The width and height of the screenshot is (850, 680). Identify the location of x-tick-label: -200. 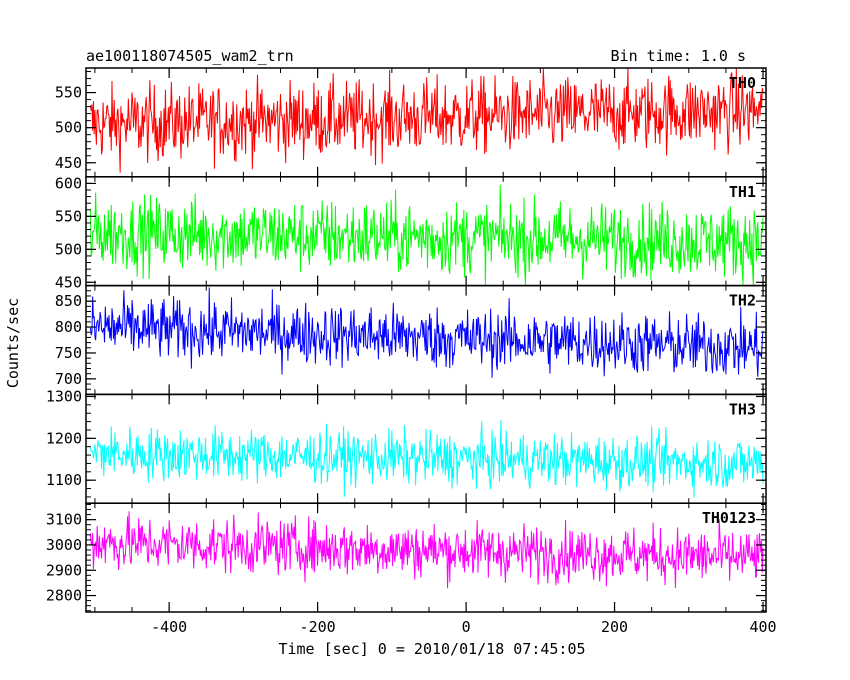
(318, 627).